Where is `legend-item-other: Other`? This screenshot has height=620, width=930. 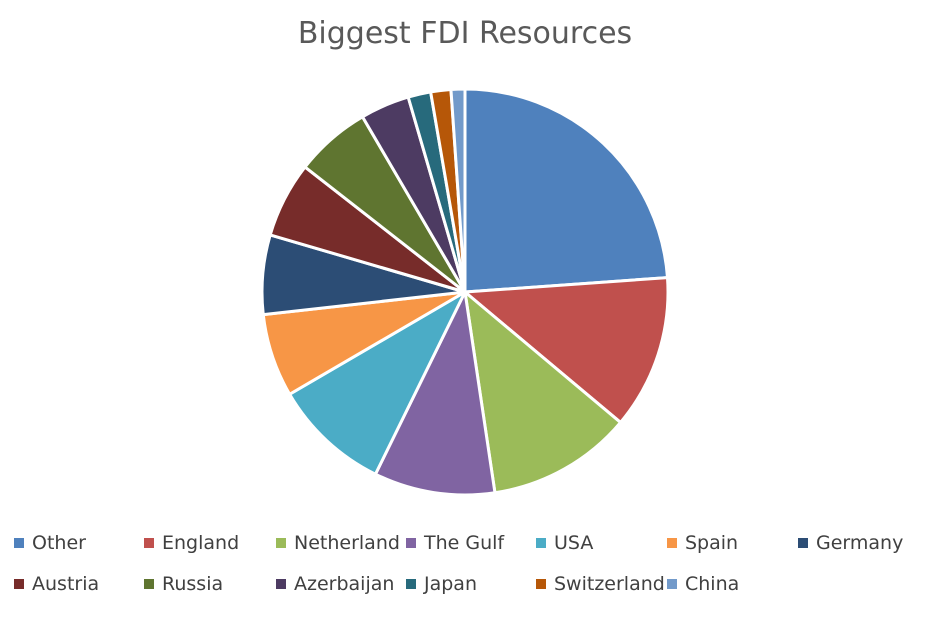 legend-item-other: Other is located at coordinates (50, 543).